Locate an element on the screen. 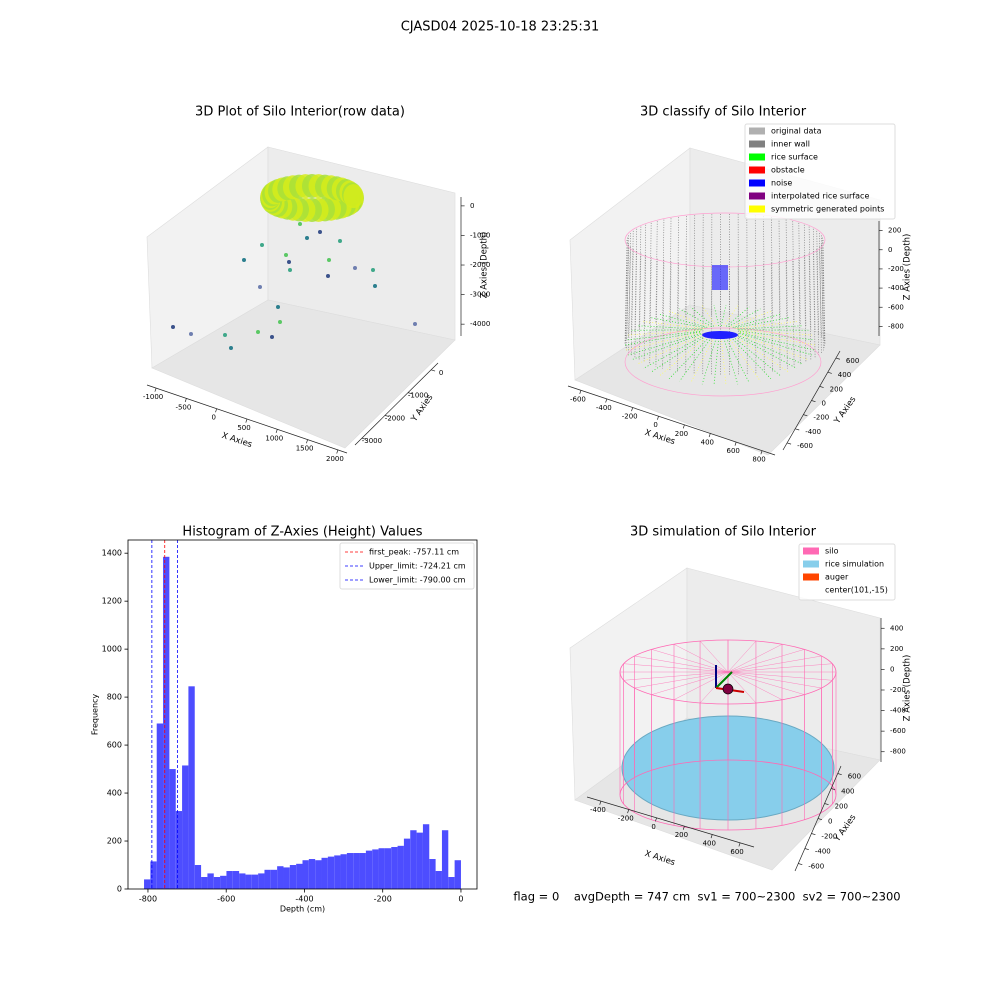 This screenshot has height=1000, width=1000. point-cloud is located at coordinates (353, 196).